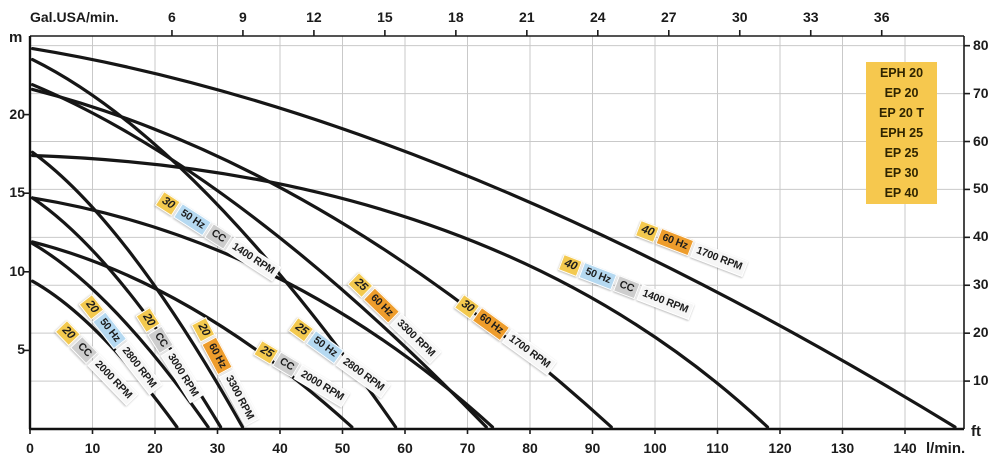 Image resolution: width=997 pixels, height=466 pixels. What do you see at coordinates (981, 92) in the screenshot?
I see `right-tick-70: 70` at bounding box center [981, 92].